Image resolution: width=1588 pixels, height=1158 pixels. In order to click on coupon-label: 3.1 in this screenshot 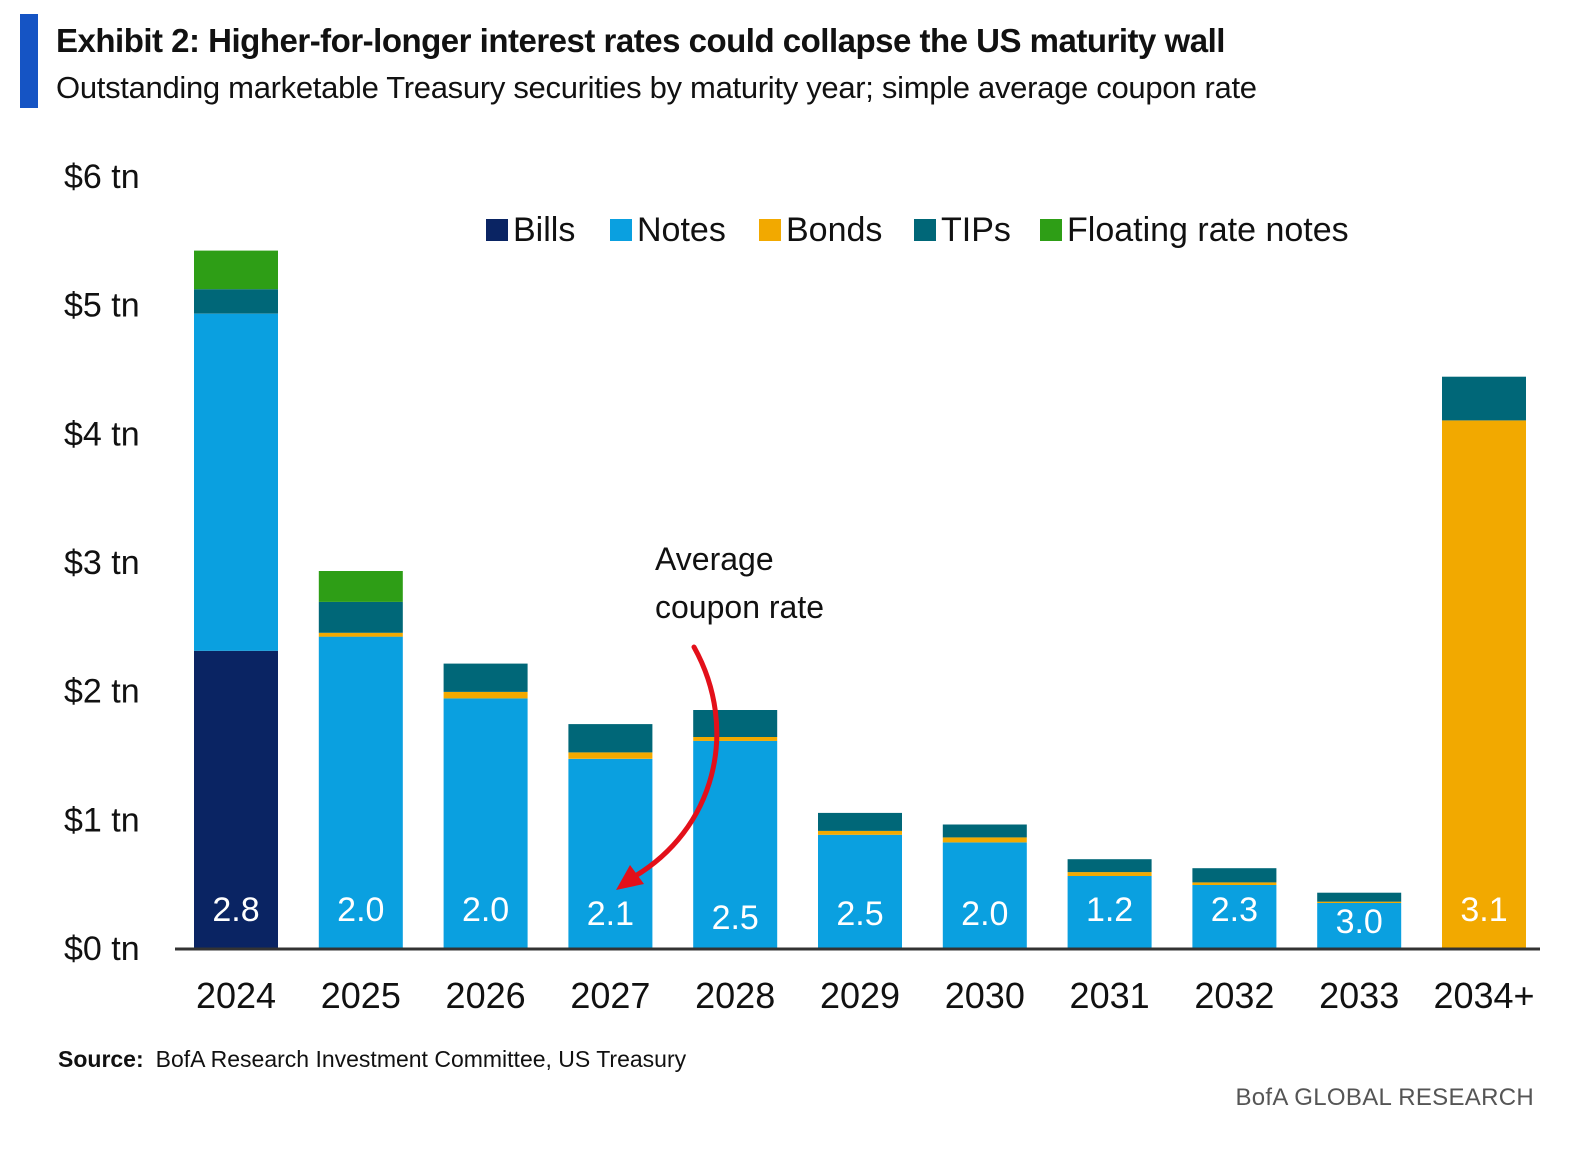, I will do `click(1483, 910)`.